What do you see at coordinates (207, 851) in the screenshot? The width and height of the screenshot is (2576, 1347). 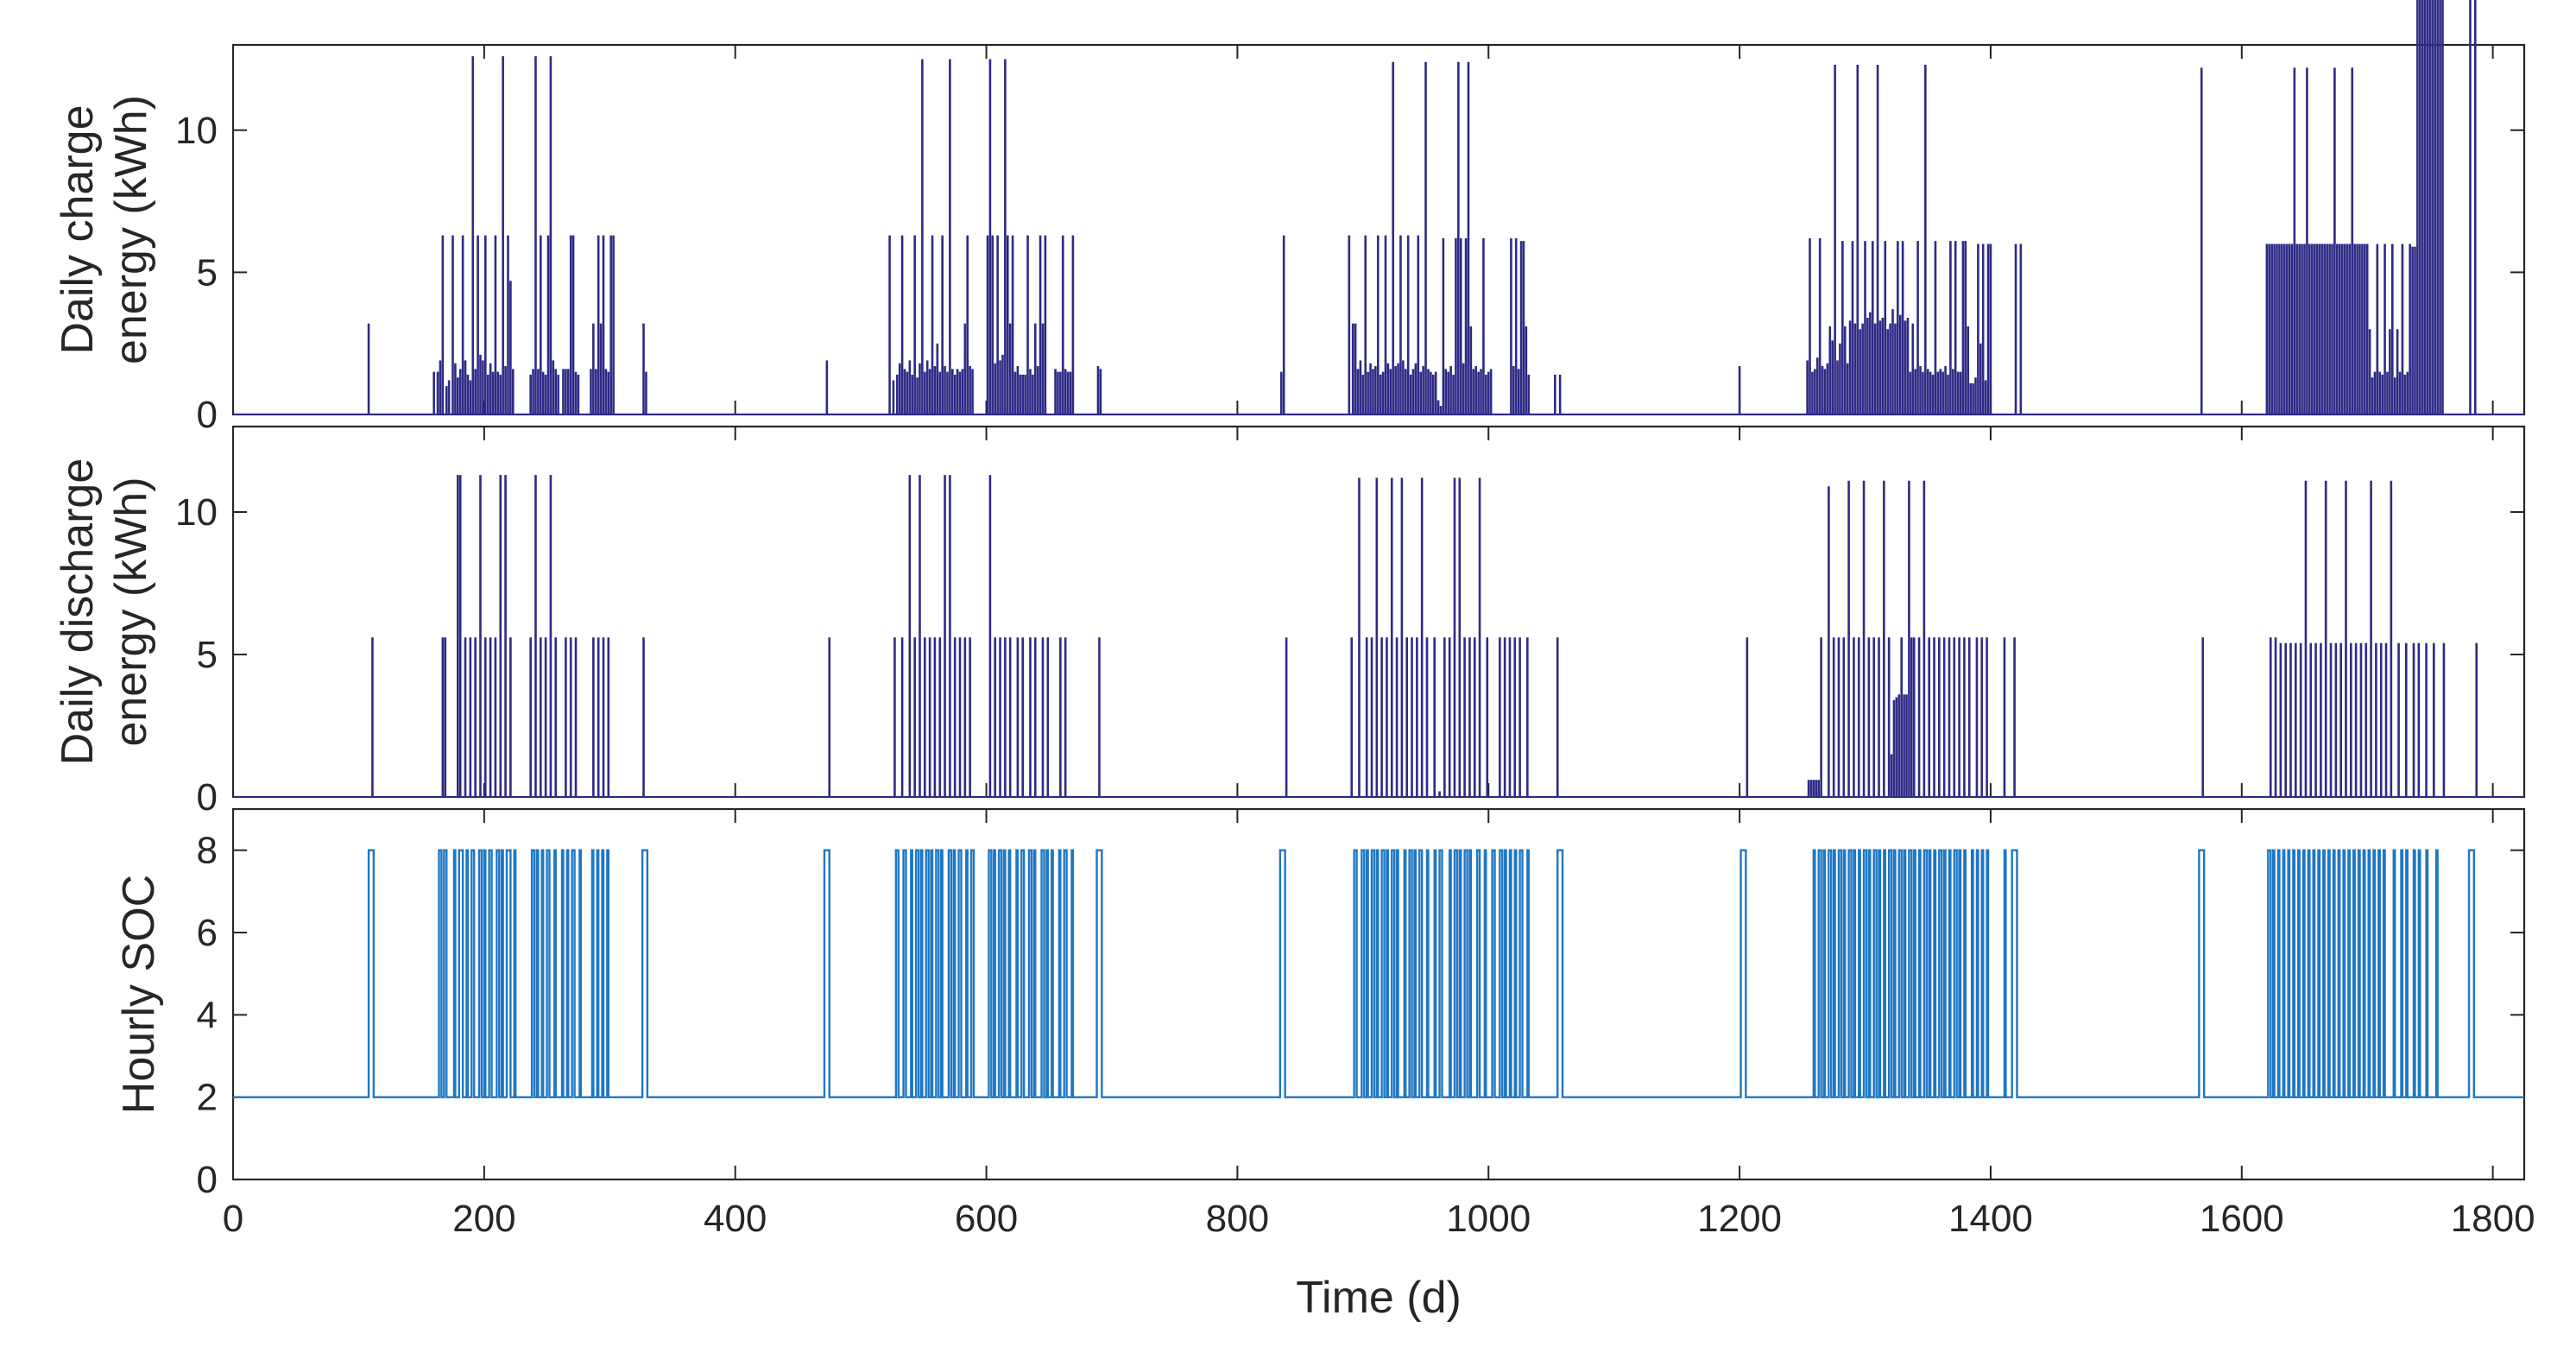 I see `y-tick-label: 8` at bounding box center [207, 851].